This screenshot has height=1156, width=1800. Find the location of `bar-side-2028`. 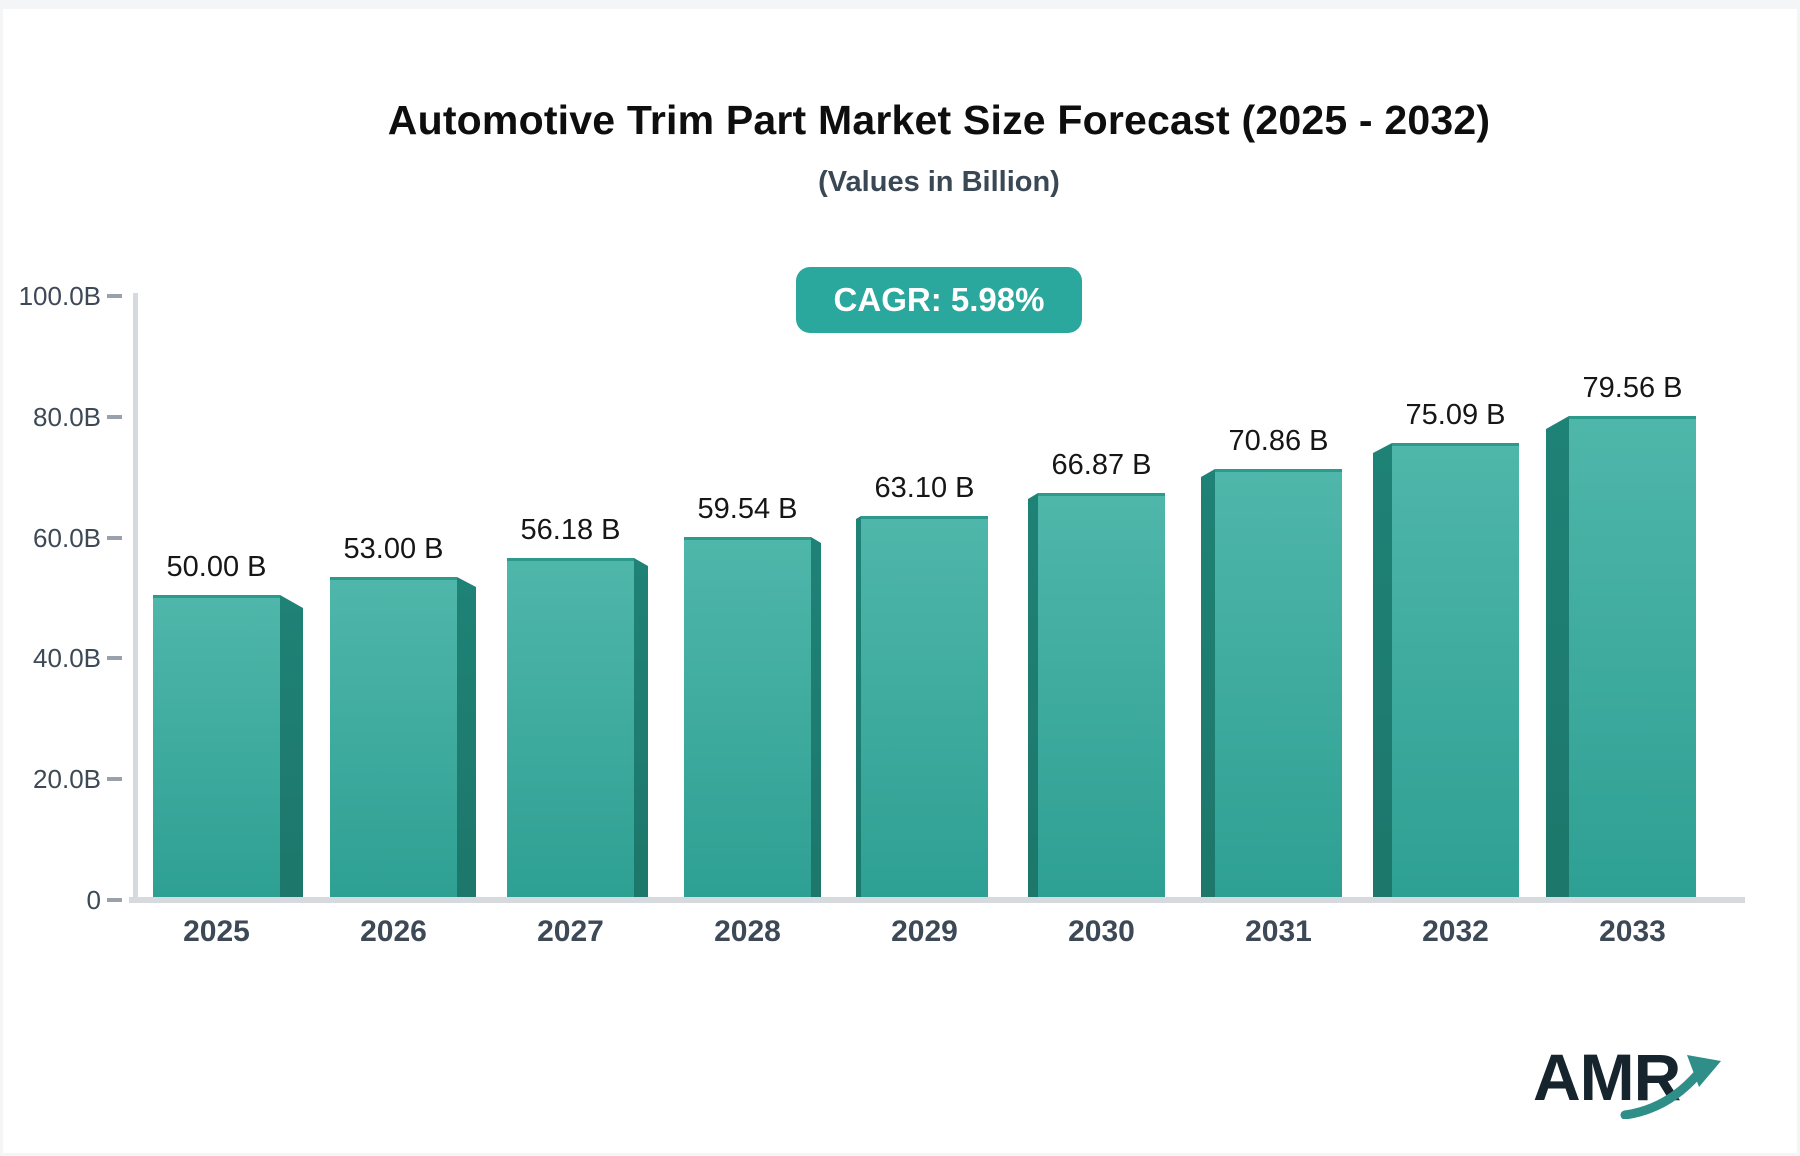

bar-side-2028 is located at coordinates (816, 717).